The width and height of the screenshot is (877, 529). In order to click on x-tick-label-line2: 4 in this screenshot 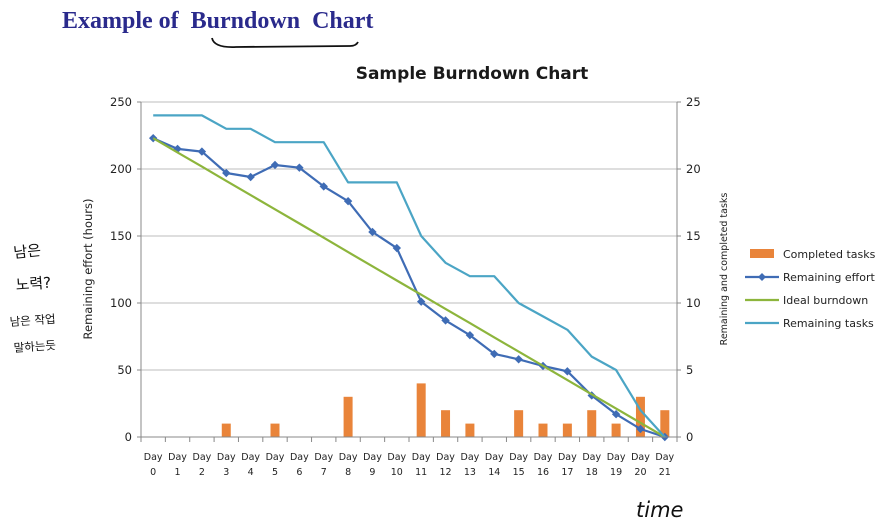, I will do `click(251, 472)`.